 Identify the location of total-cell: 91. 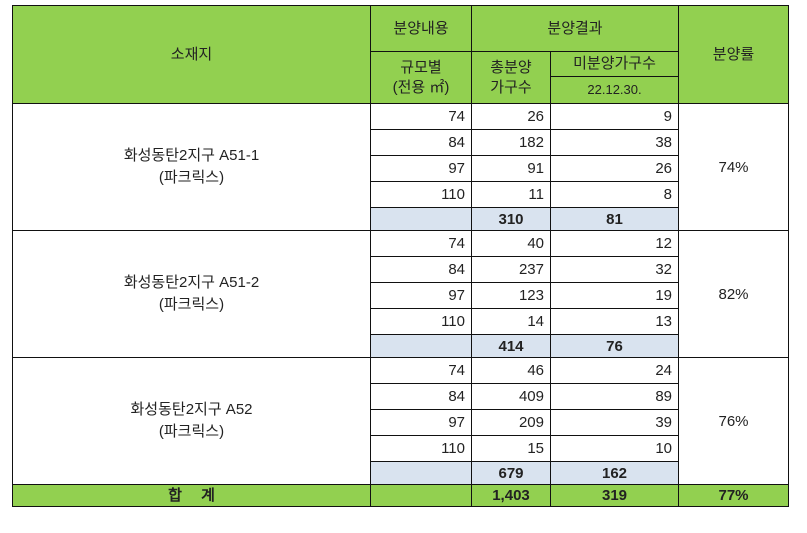
(511, 168).